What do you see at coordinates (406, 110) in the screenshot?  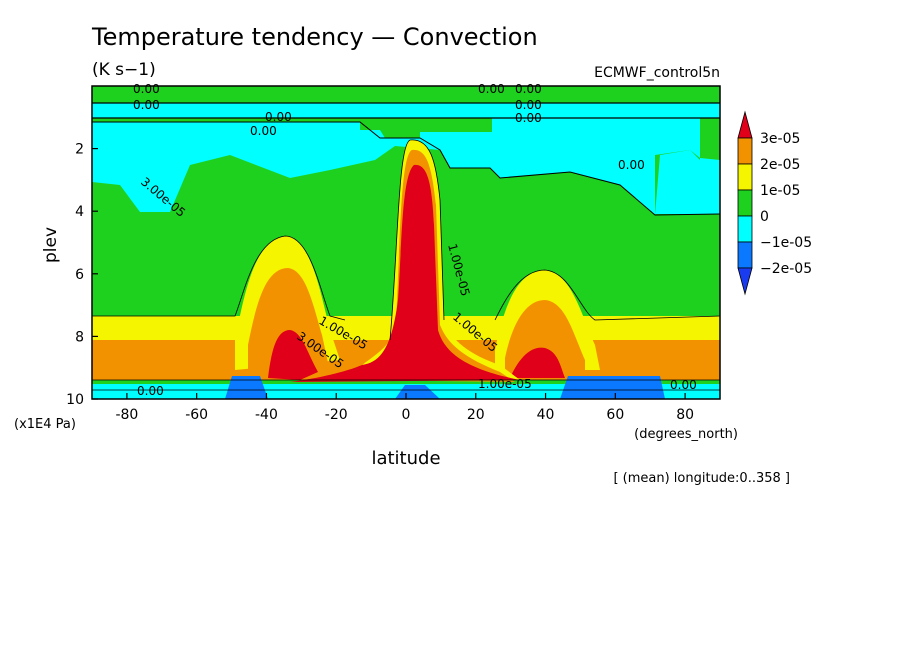 I see `top-negative-band` at bounding box center [406, 110].